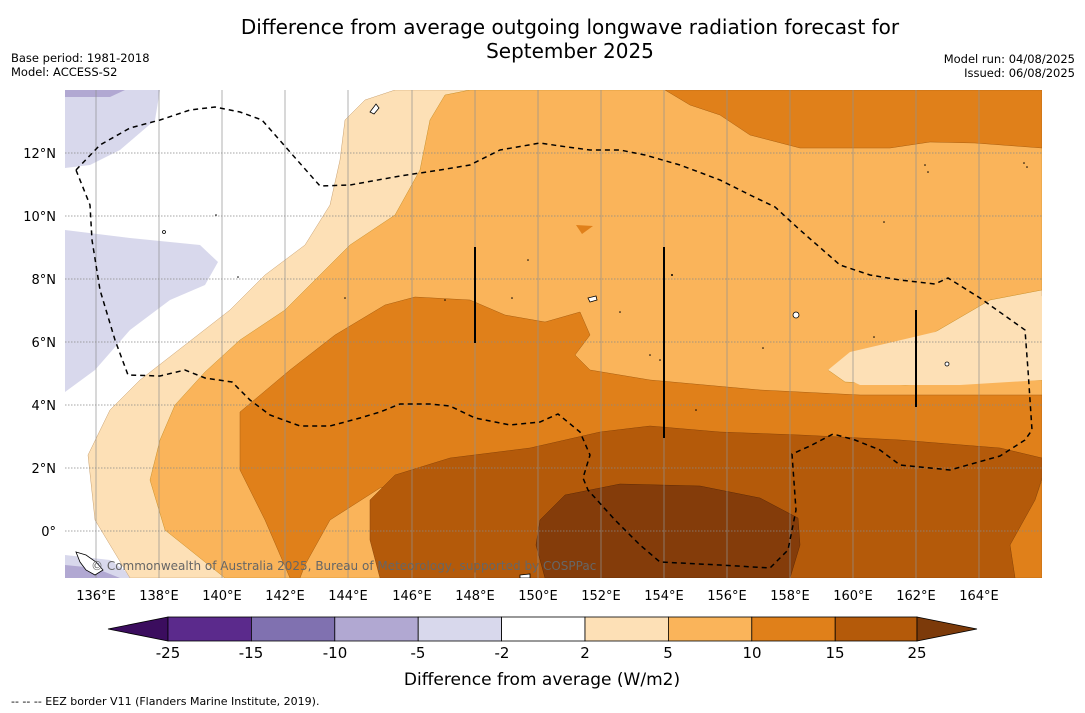  I want to click on colorbar, so click(542, 629).